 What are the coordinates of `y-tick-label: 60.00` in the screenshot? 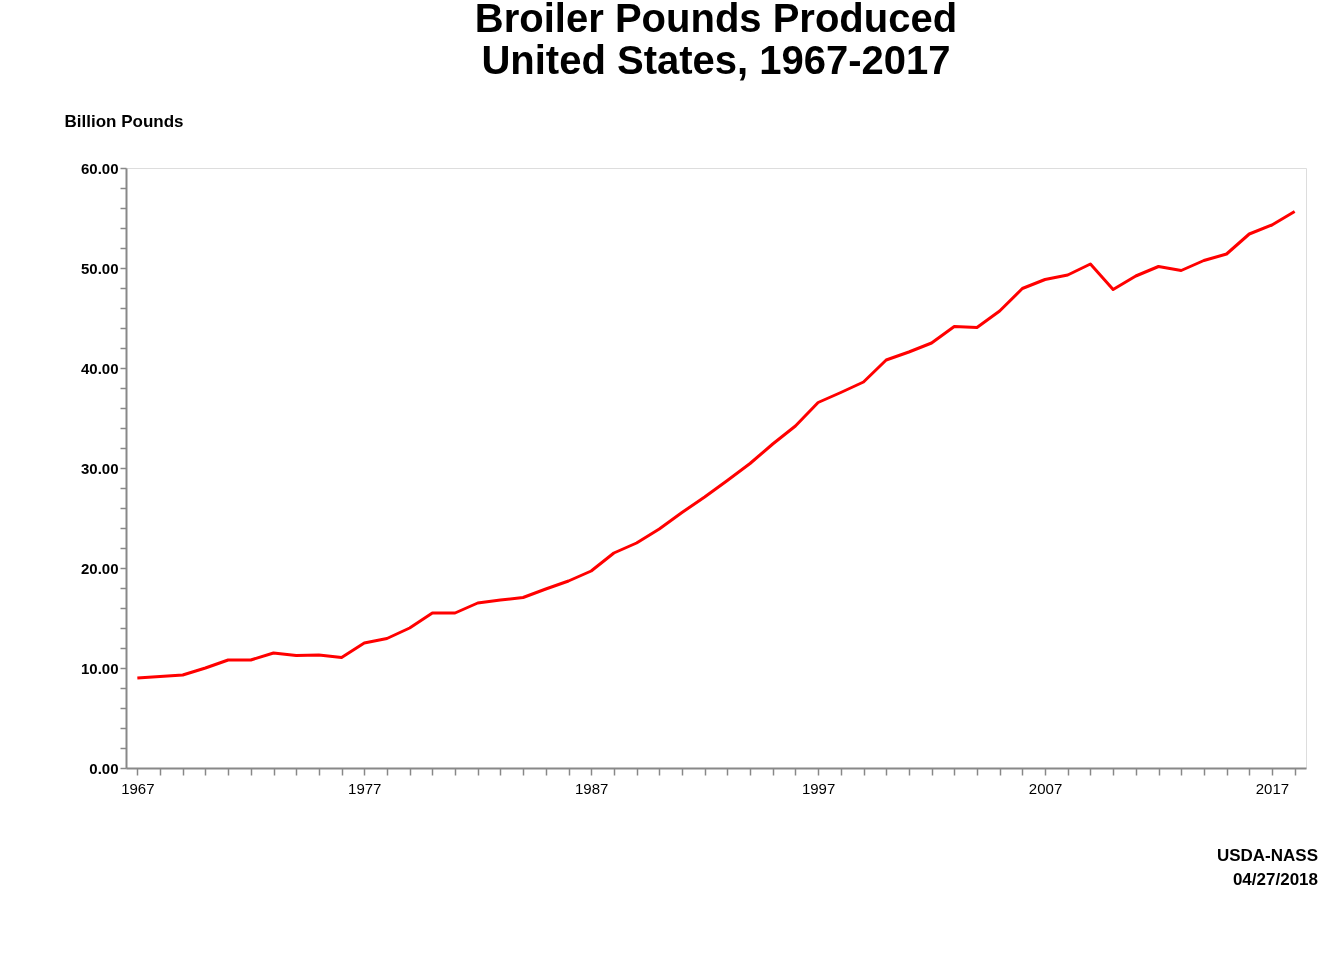 It's located at (99, 168).